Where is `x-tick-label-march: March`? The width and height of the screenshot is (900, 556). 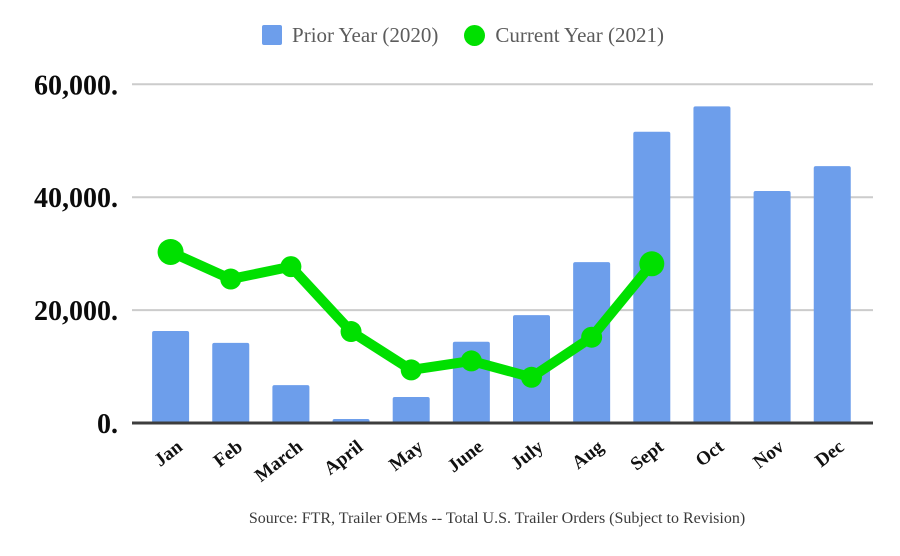 x-tick-label-march: March is located at coordinates (279, 461).